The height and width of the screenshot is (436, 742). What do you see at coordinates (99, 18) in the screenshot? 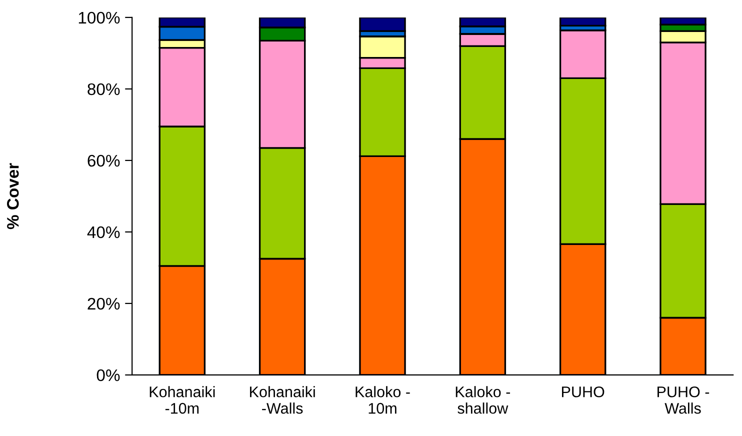
I see `y-tick-label: 100%` at bounding box center [99, 18].